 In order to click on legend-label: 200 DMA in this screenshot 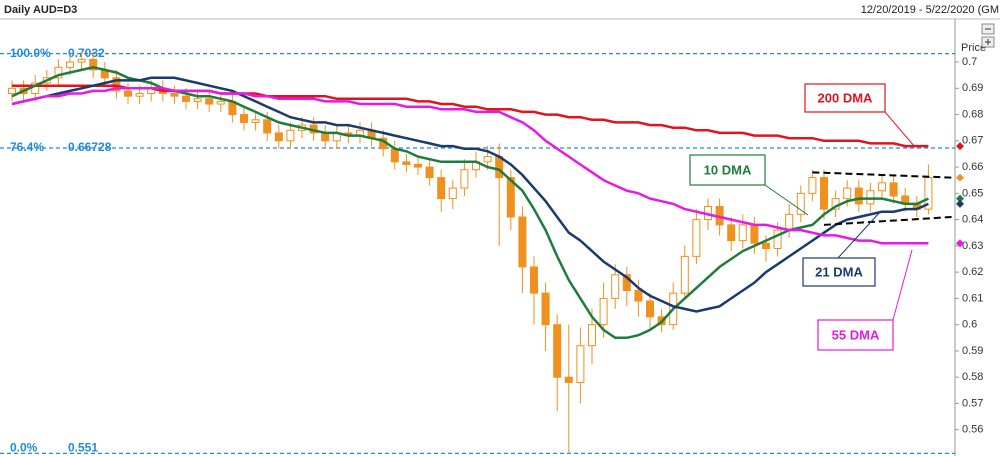, I will do `click(846, 97)`.